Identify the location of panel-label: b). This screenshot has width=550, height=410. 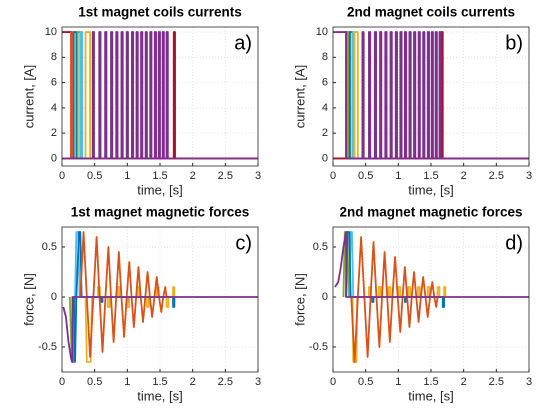
(514, 43).